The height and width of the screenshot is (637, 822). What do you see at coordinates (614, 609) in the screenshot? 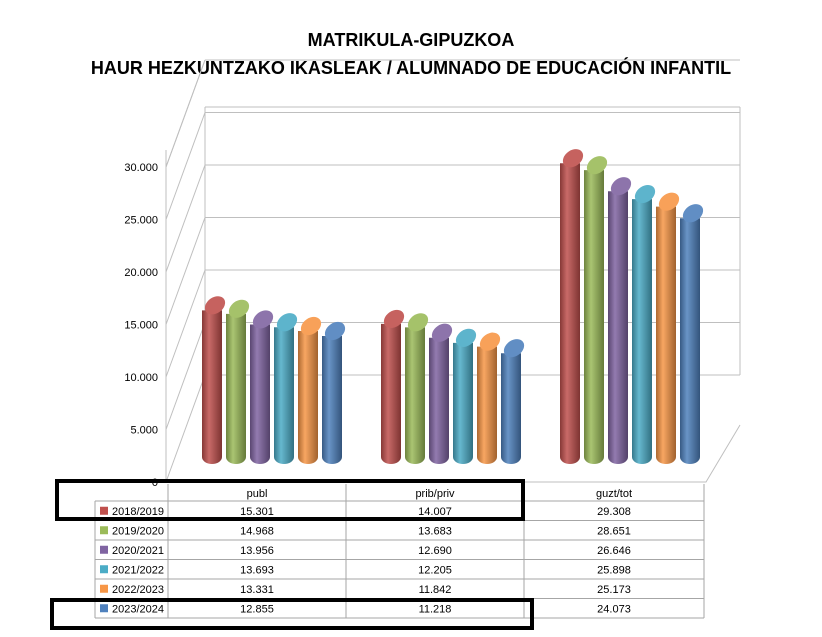
I see `data-label: 24.073` at bounding box center [614, 609].